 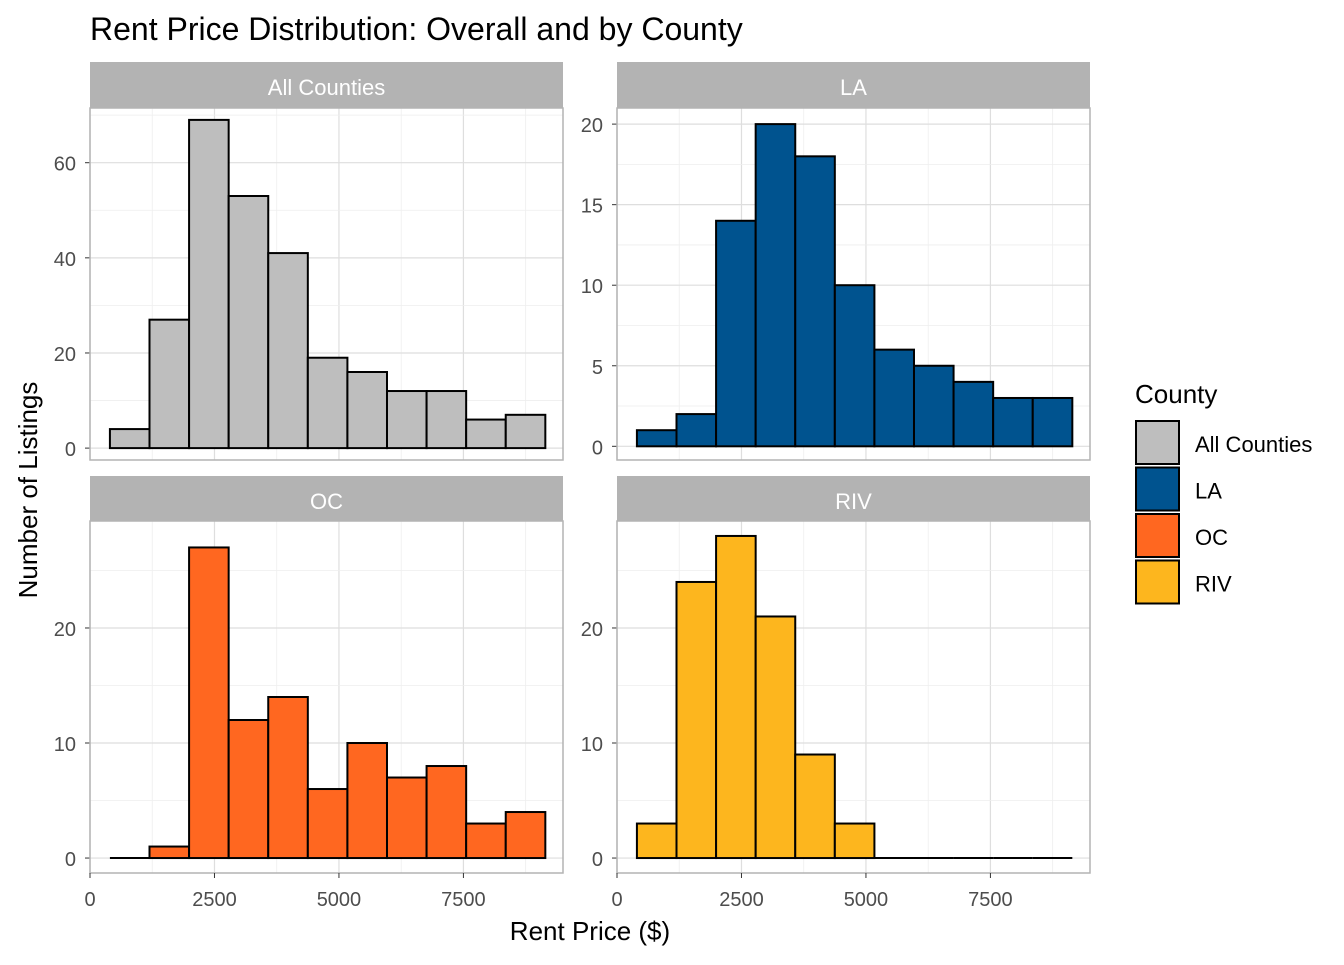 What do you see at coordinates (590, 931) in the screenshot?
I see `x-axis-title: Rent Price ($)` at bounding box center [590, 931].